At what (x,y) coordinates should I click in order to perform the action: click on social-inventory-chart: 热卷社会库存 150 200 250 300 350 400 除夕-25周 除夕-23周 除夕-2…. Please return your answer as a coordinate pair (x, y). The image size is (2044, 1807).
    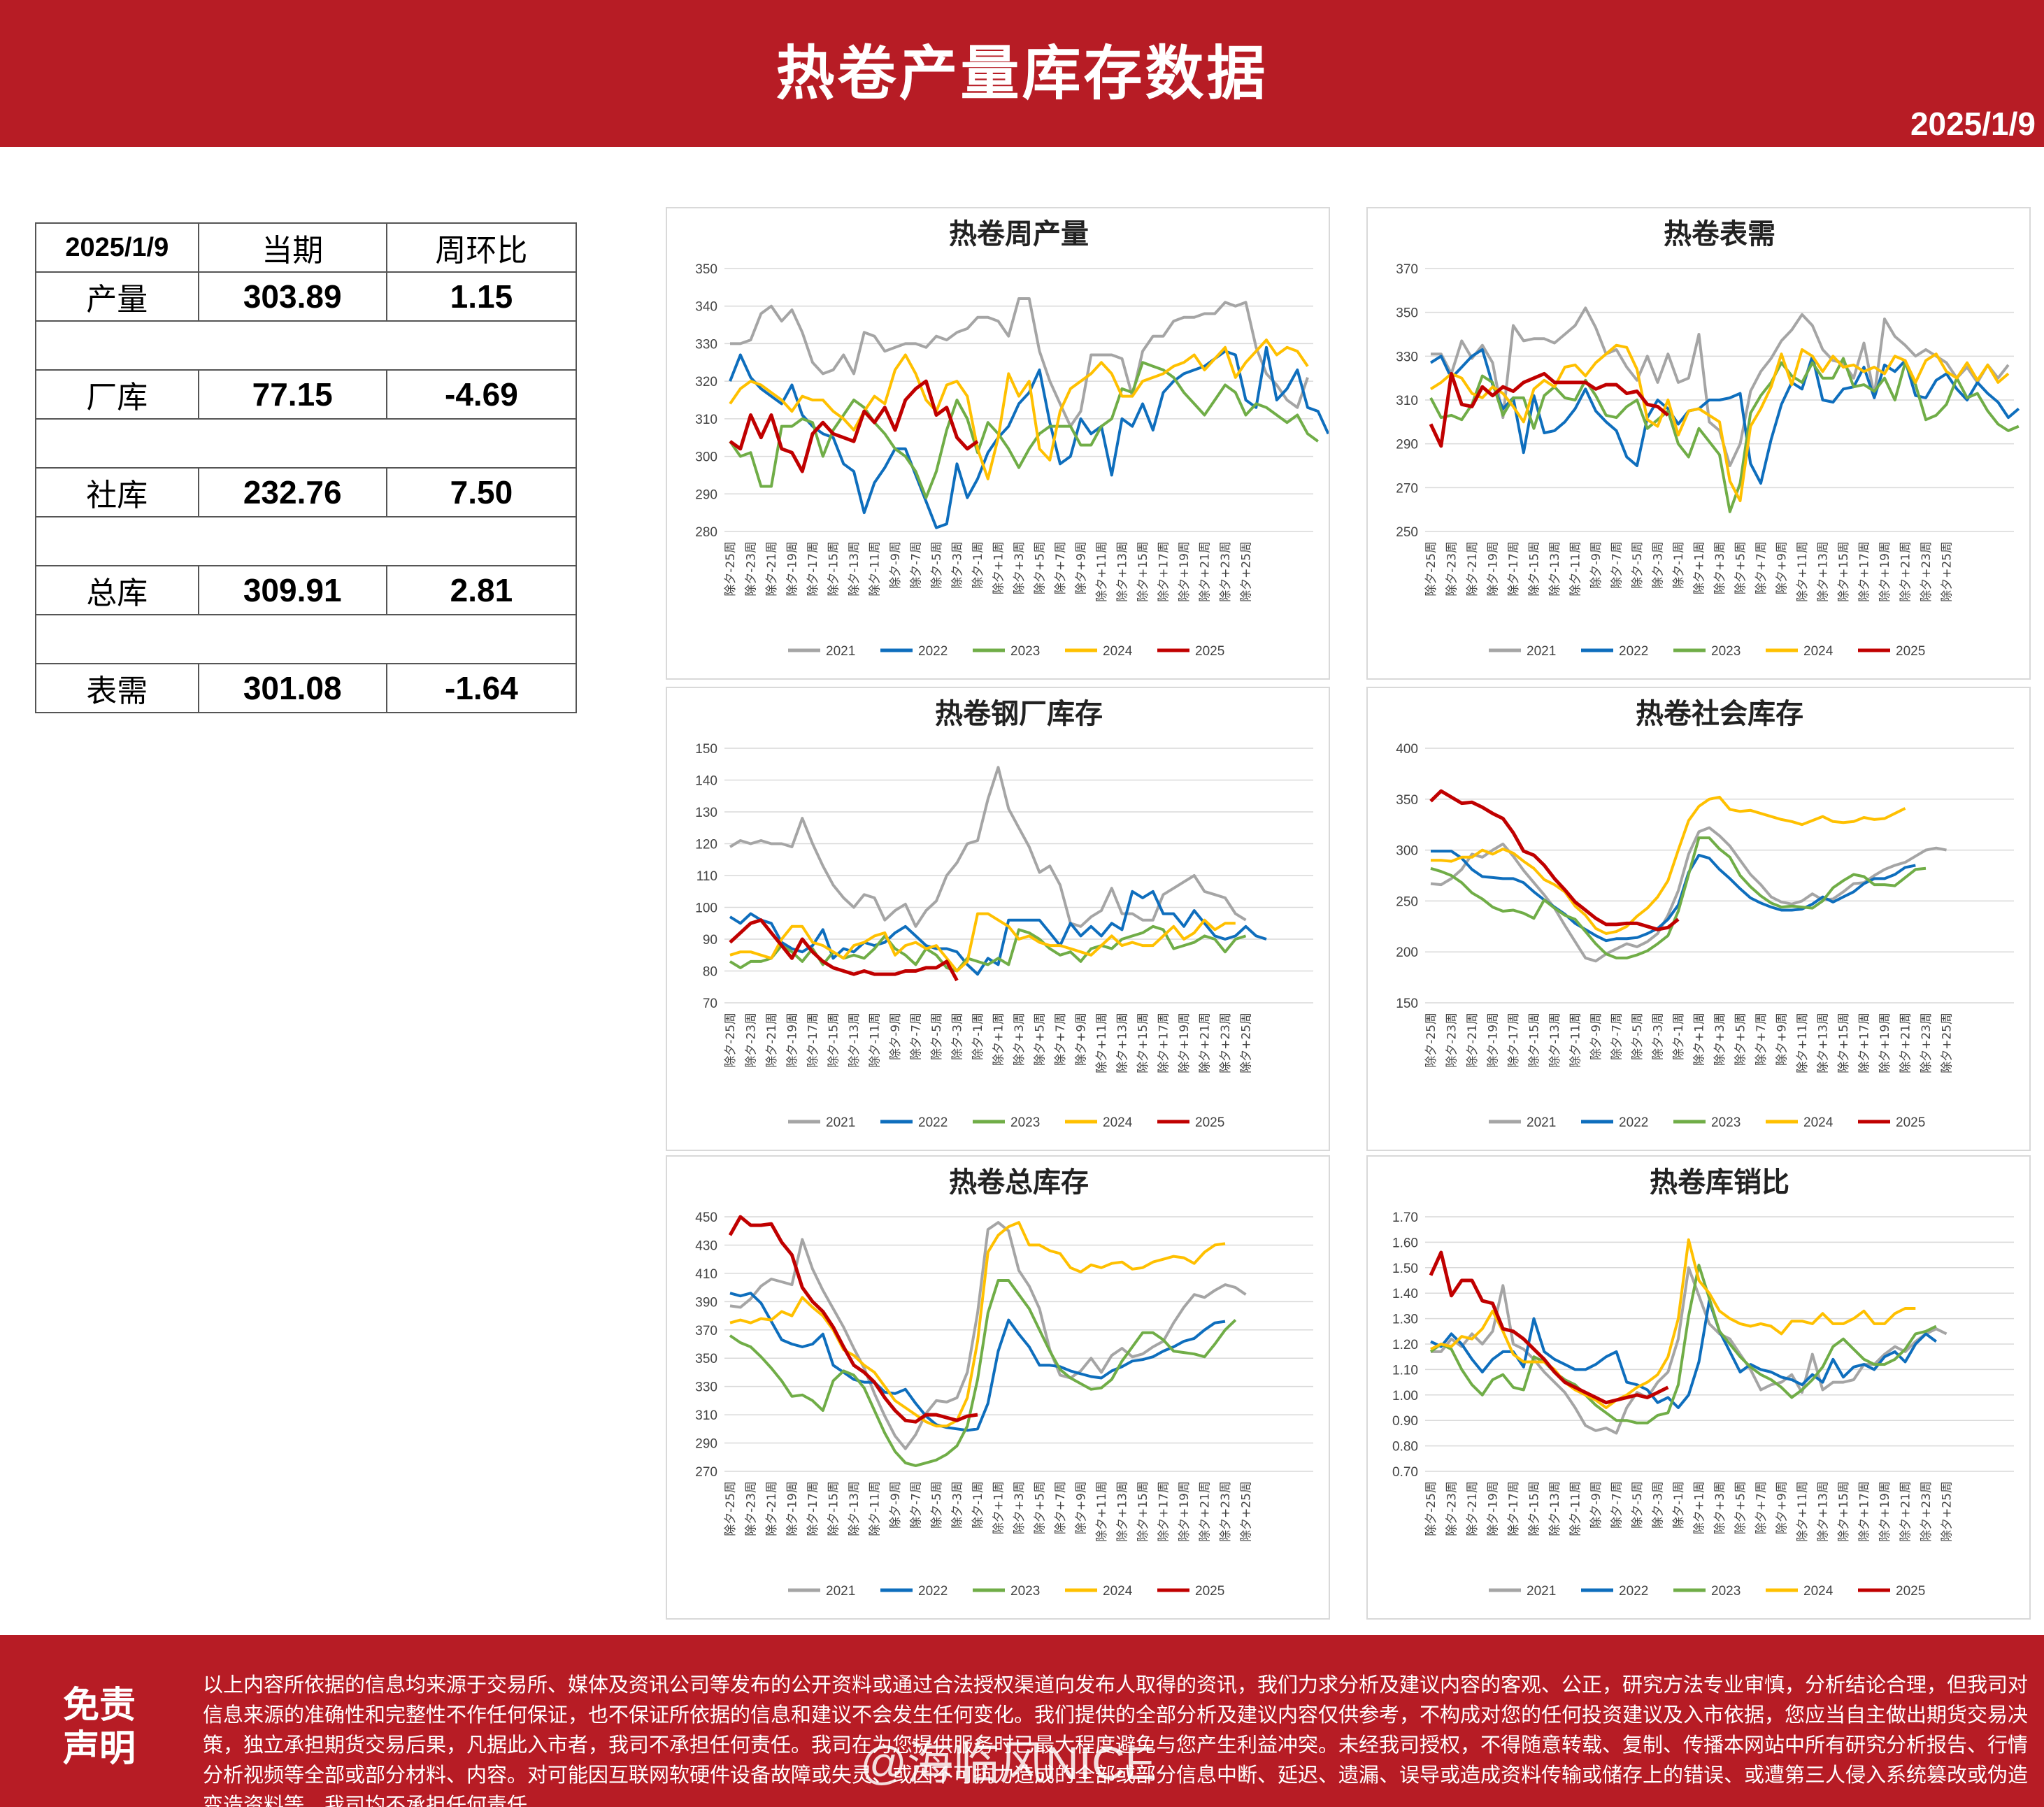
    Looking at the image, I should click on (1705, 914).